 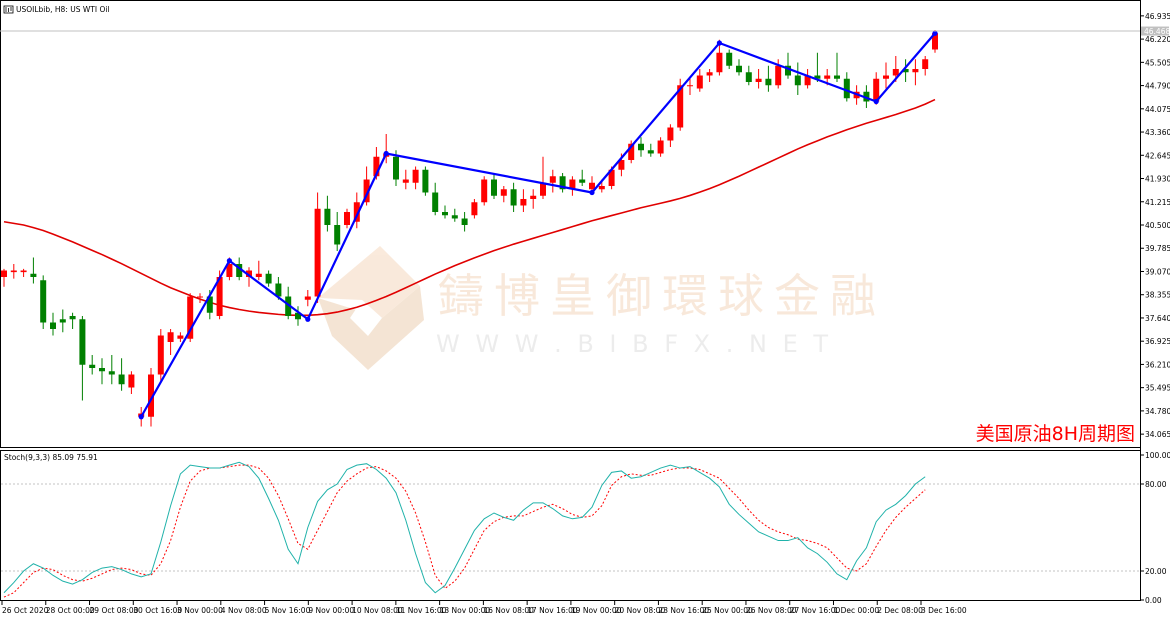 What do you see at coordinates (1157, 179) in the screenshot?
I see `price-tick-label: 41.930` at bounding box center [1157, 179].